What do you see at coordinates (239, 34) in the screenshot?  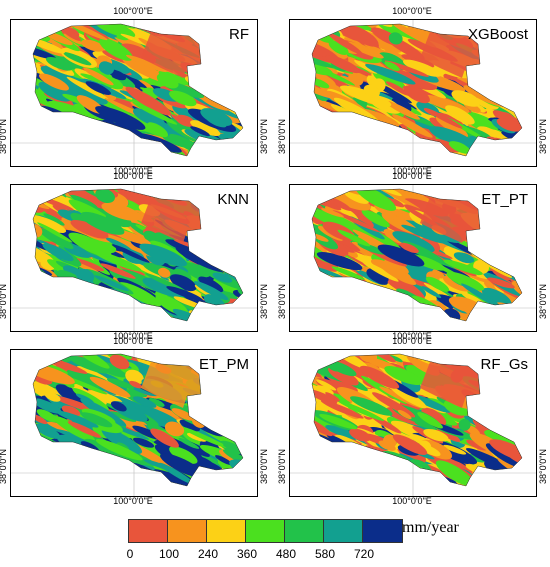 I see `panel-title: RF` at bounding box center [239, 34].